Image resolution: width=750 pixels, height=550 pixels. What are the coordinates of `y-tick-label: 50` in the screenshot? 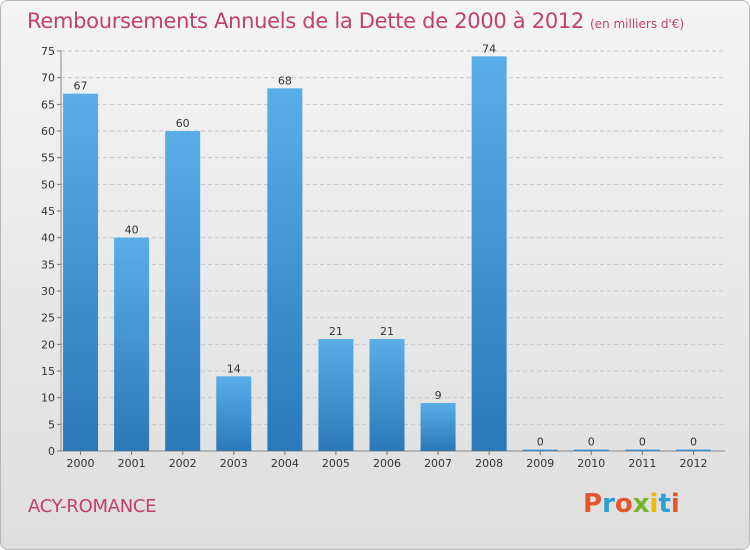 It's located at (48, 184).